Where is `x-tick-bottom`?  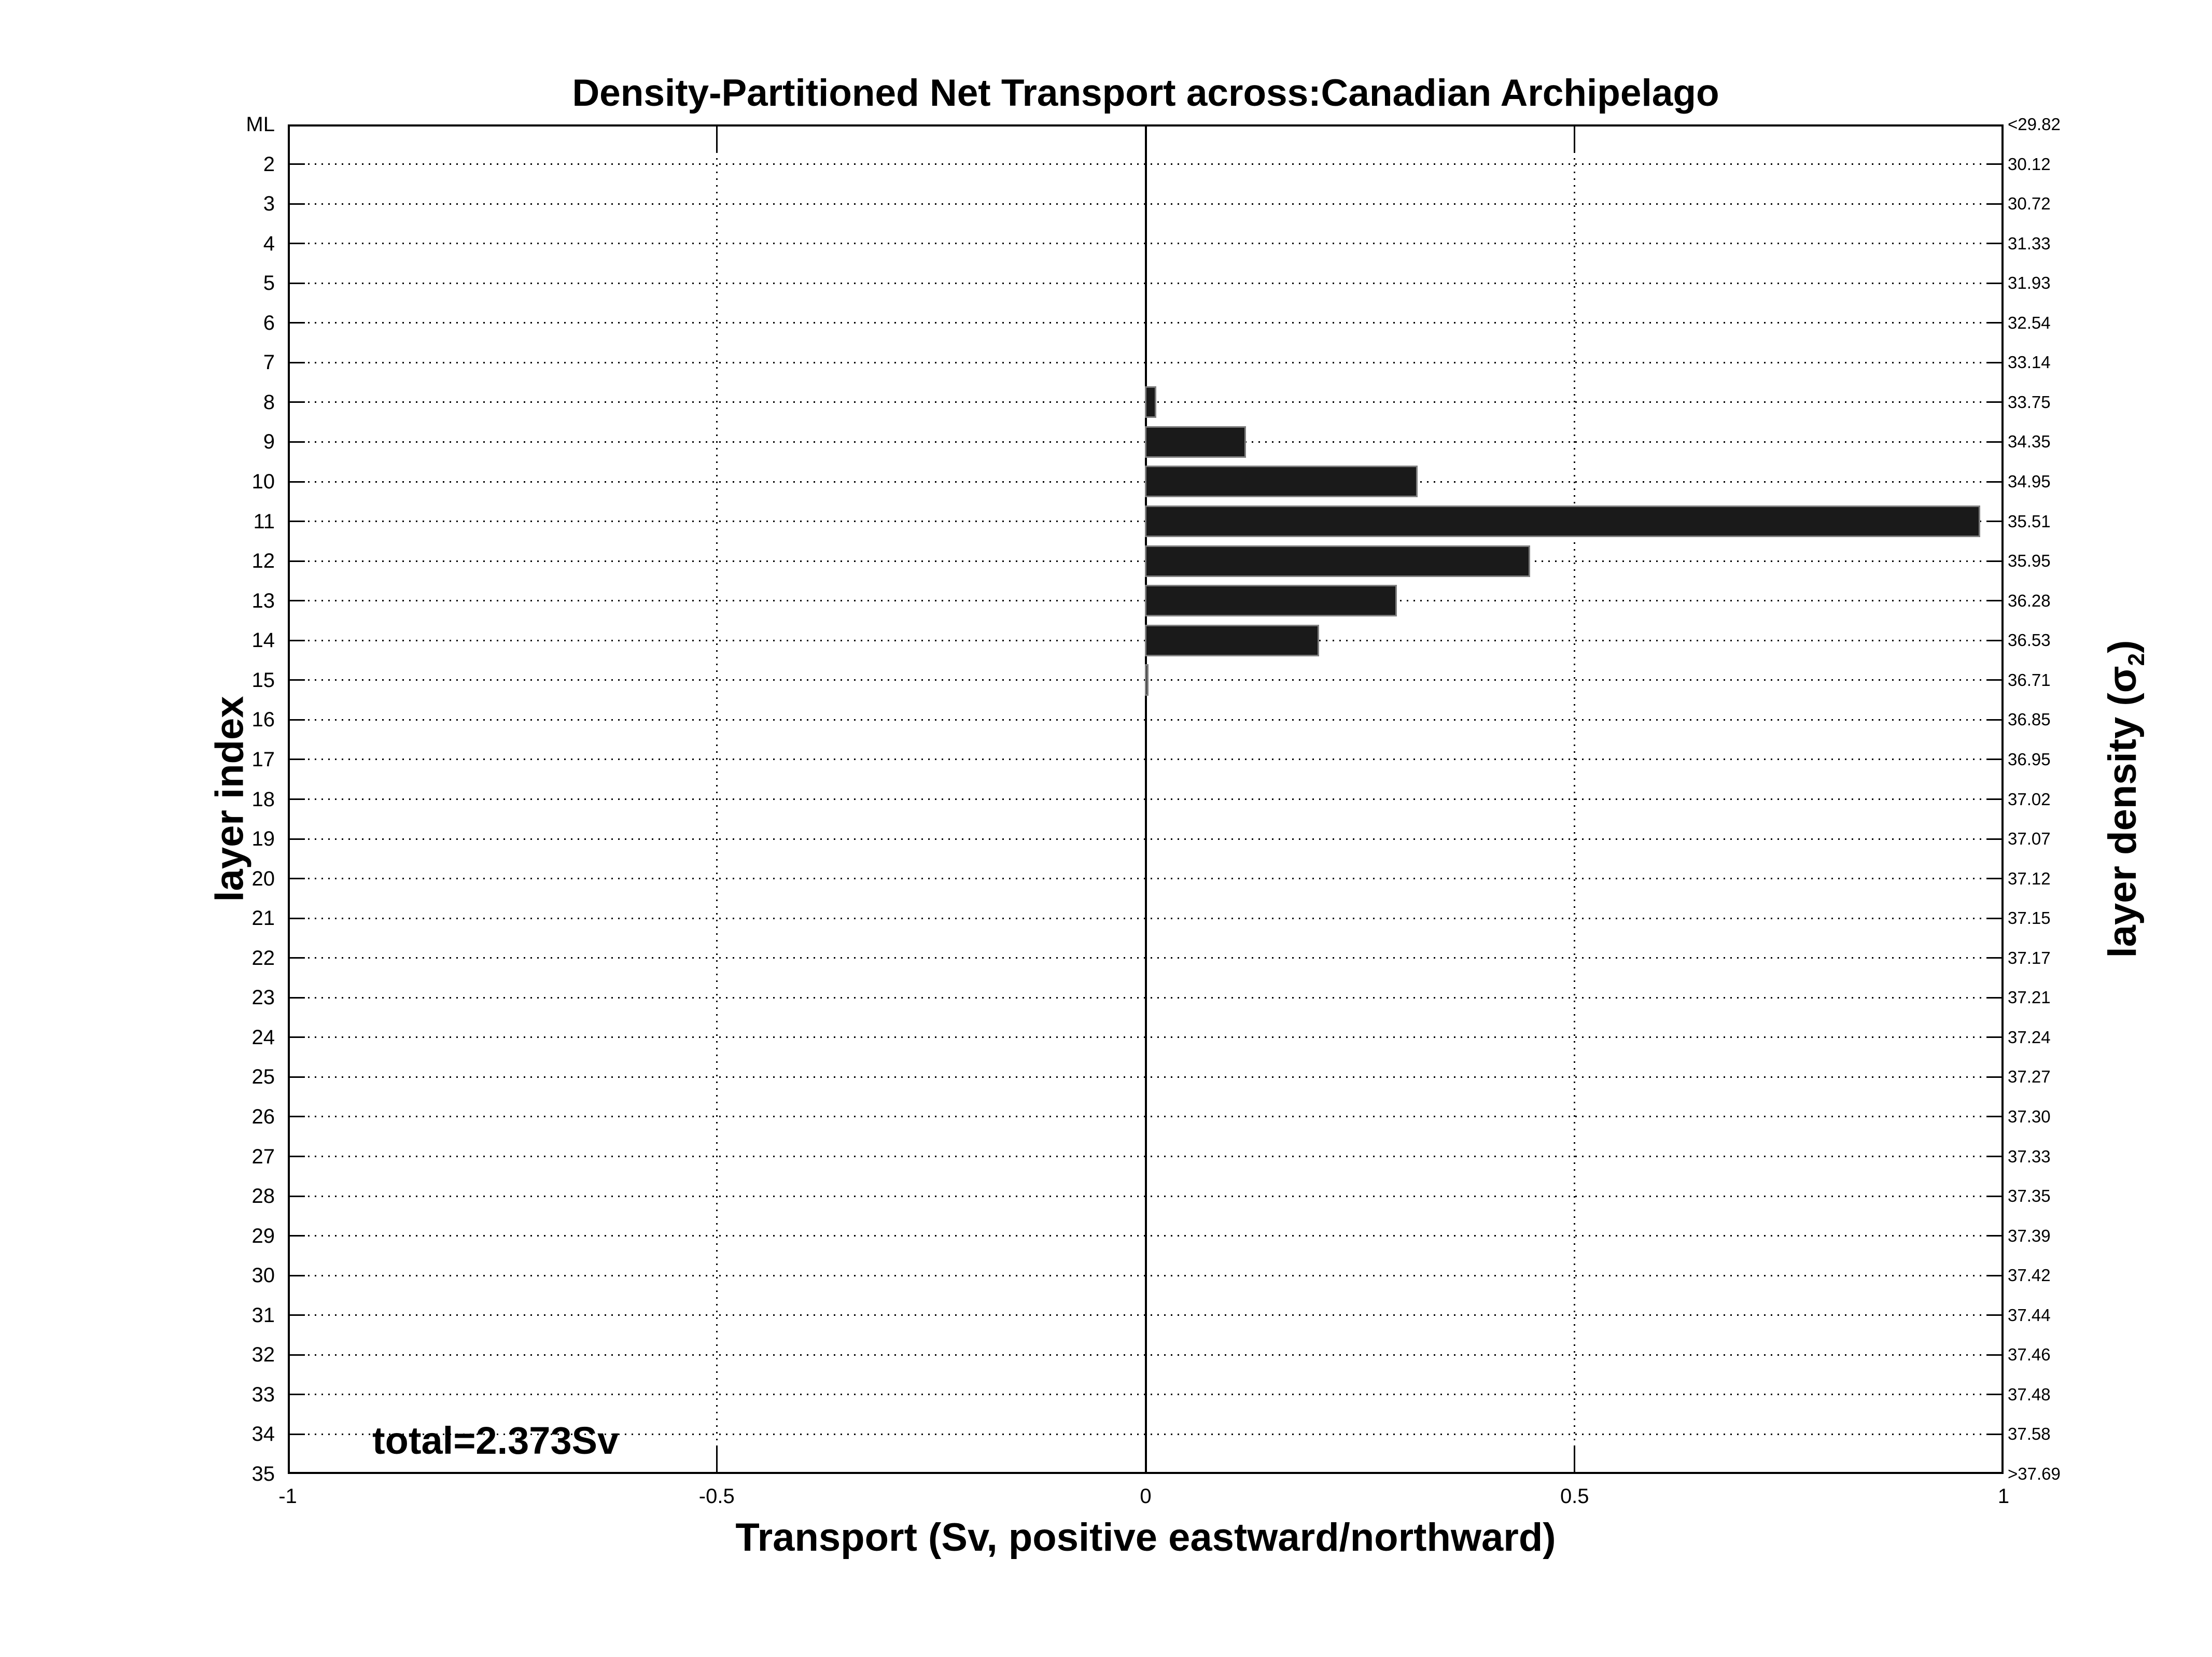 x-tick-bottom is located at coordinates (1145, 1459).